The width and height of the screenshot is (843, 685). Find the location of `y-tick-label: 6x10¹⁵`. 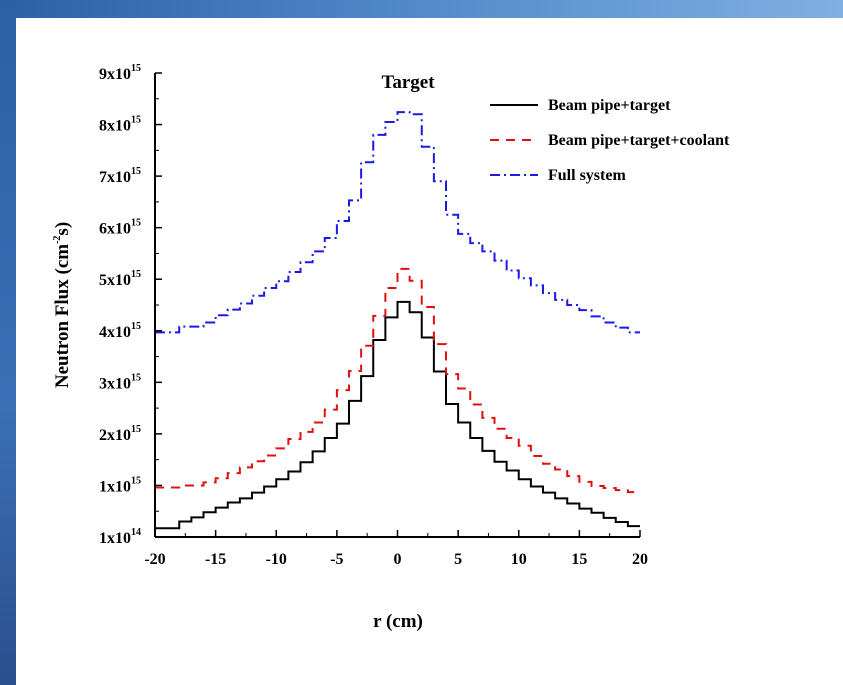

y-tick-label: 6x10¹⁵ is located at coordinates (120, 228).